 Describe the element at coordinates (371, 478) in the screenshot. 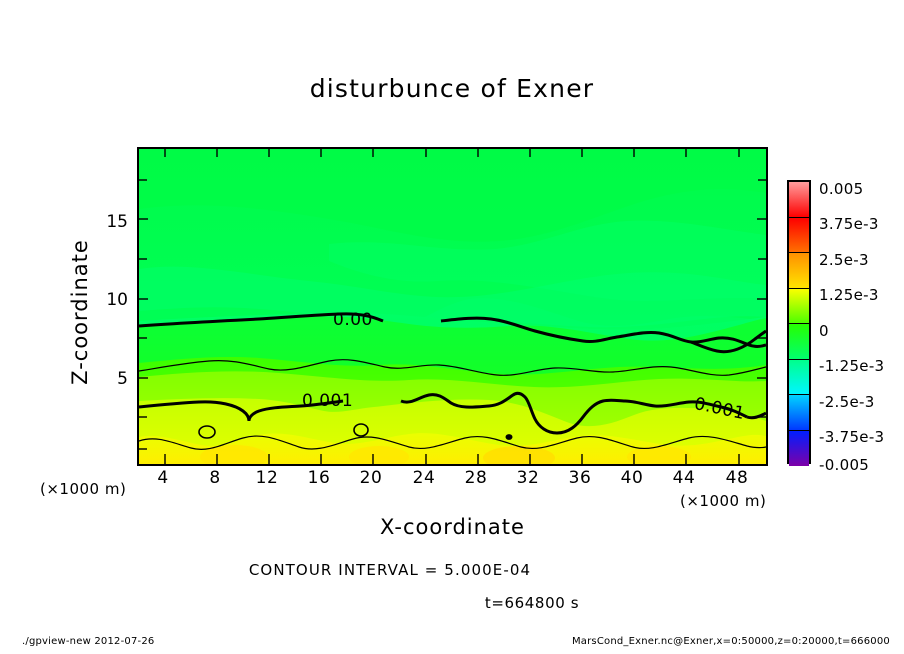

I see `x-tick-20: 20` at that location.